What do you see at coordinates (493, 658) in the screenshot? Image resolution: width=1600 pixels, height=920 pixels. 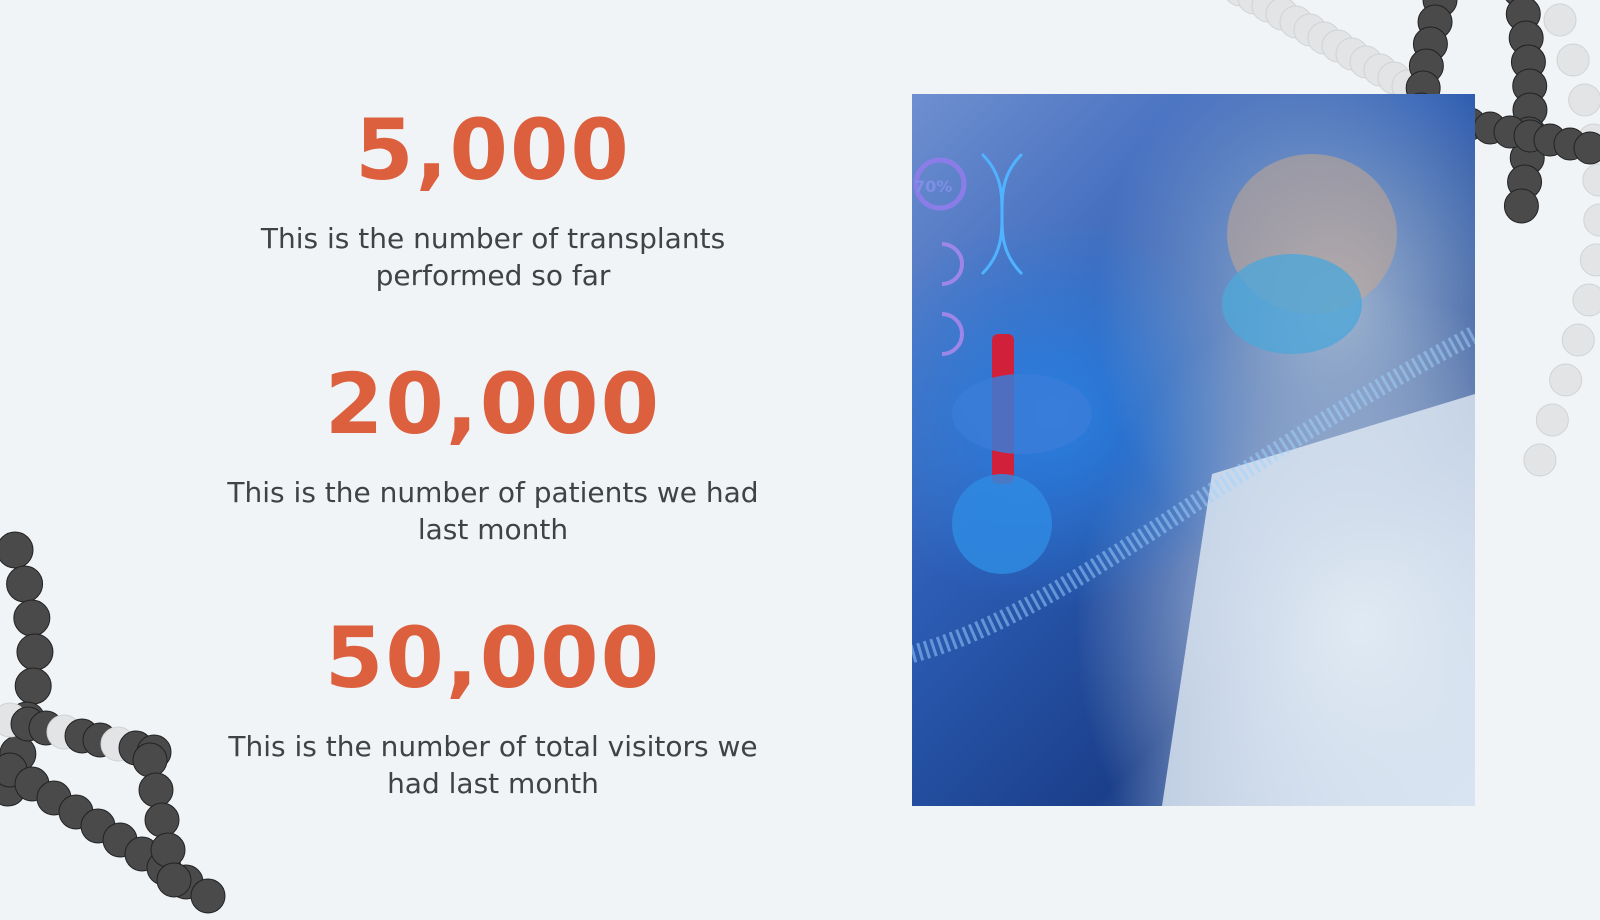 I see `stat-value: 50,000` at bounding box center [493, 658].